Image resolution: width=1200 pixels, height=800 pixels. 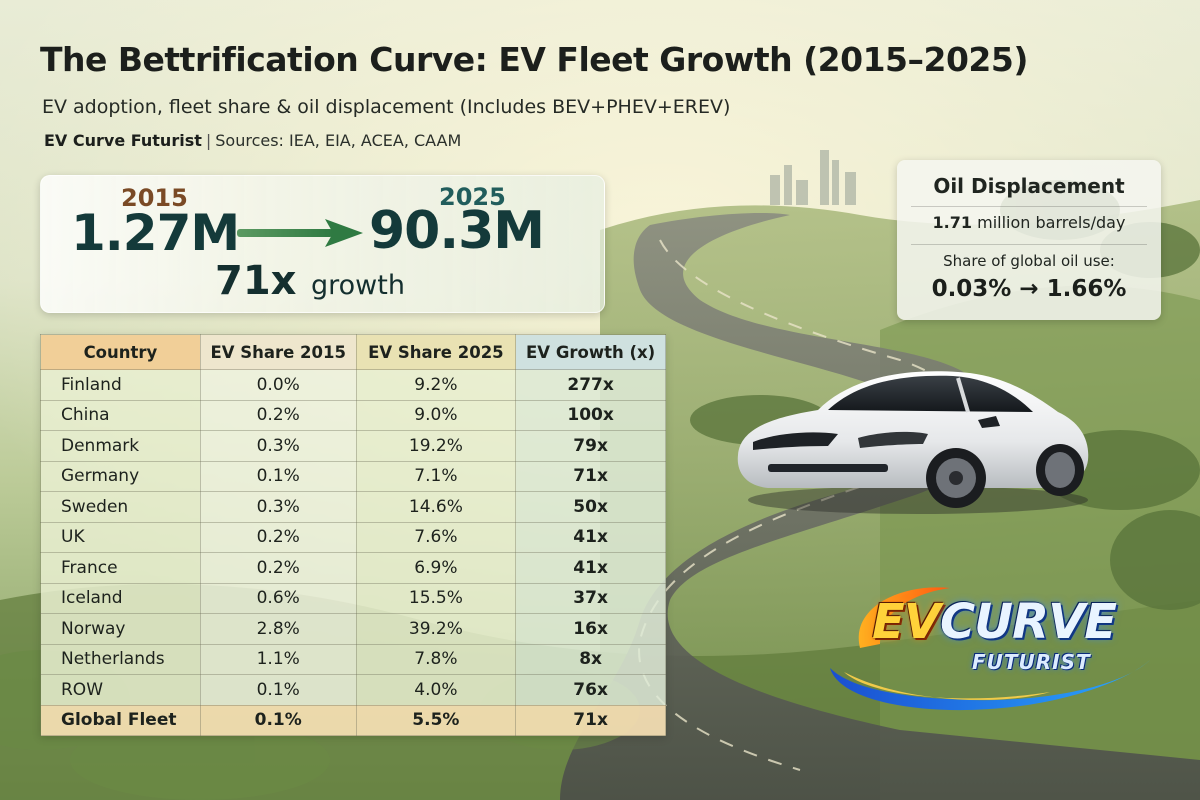 I want to click on logo-ev: EV, so click(x=906, y=622).